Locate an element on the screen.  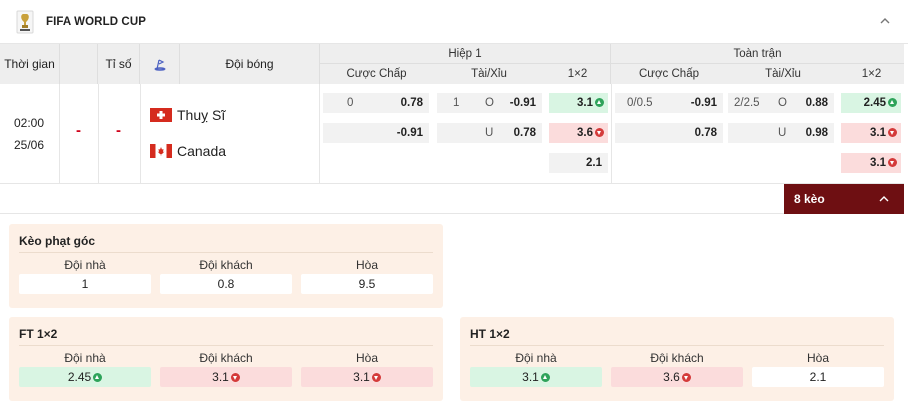
handicap-line: 0/0.5 is located at coordinates (640, 103).